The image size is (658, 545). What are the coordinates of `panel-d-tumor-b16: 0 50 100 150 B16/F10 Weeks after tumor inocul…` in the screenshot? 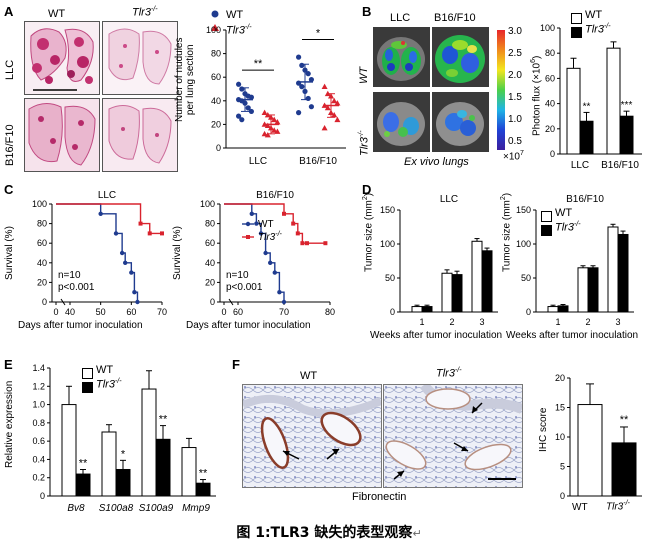 It's located at (572, 267).